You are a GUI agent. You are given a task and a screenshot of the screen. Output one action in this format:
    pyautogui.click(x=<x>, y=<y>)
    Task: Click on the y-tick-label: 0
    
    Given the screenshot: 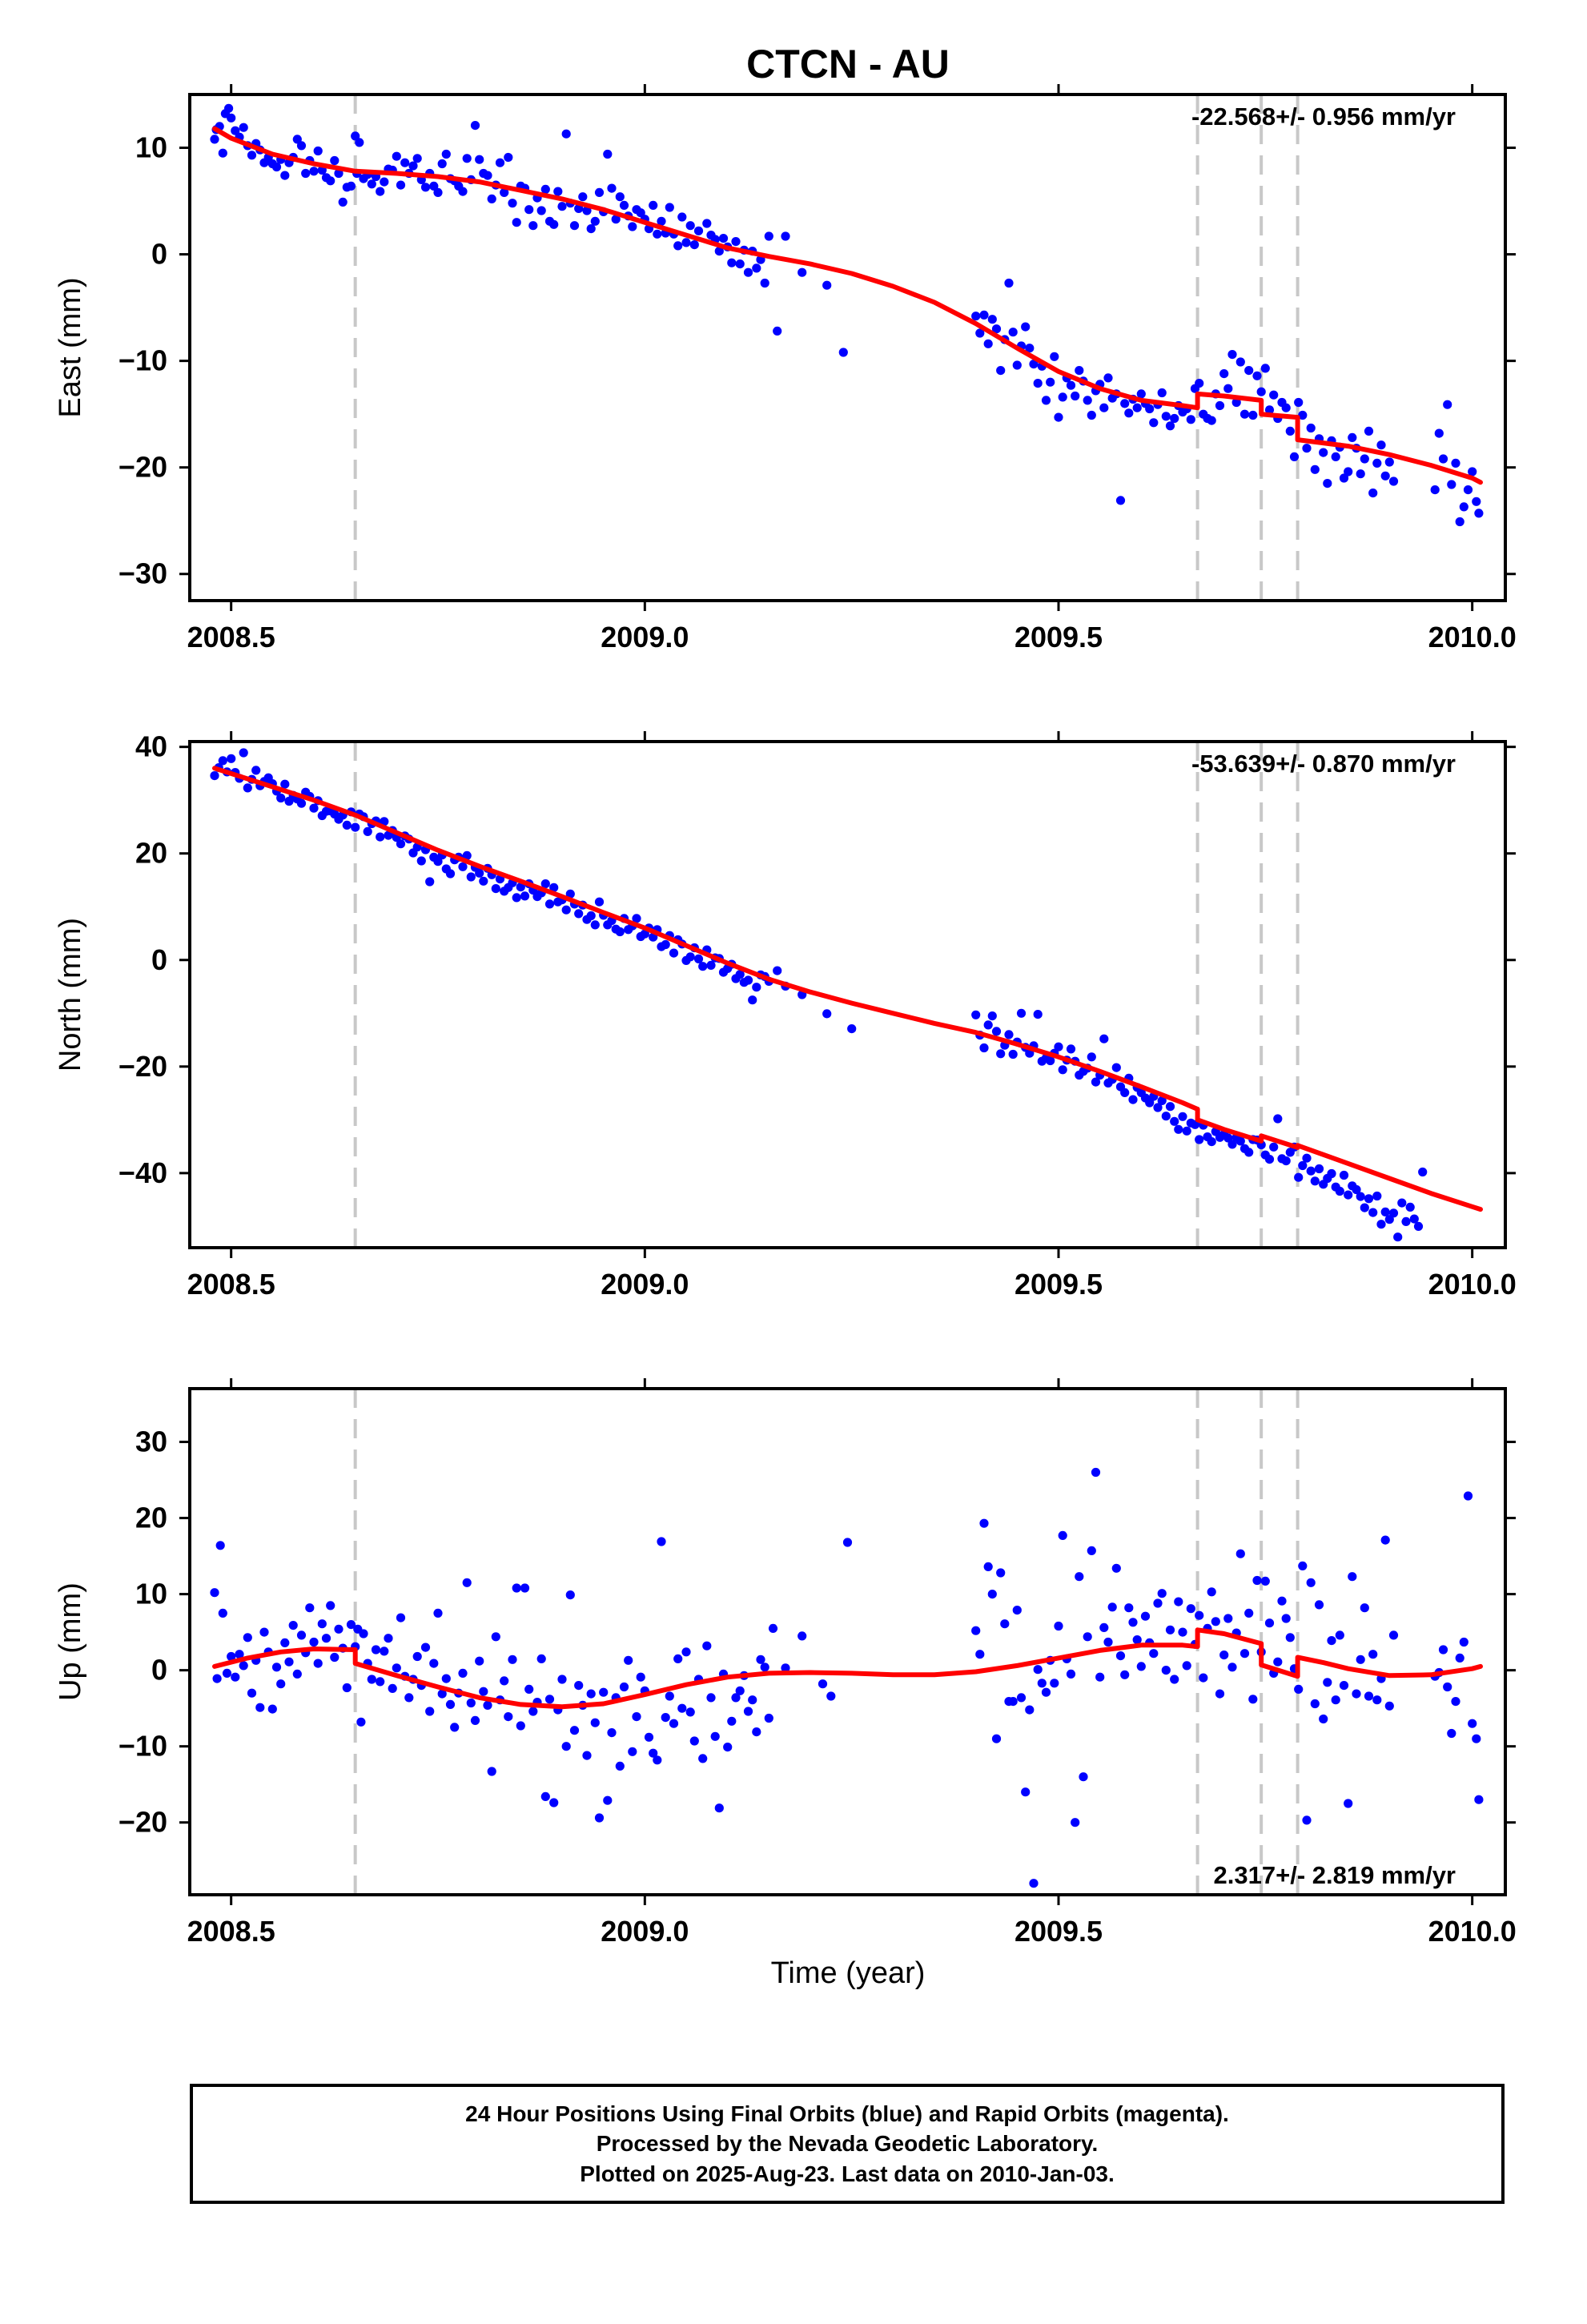 What is the action you would take?
    pyautogui.click(x=159, y=960)
    